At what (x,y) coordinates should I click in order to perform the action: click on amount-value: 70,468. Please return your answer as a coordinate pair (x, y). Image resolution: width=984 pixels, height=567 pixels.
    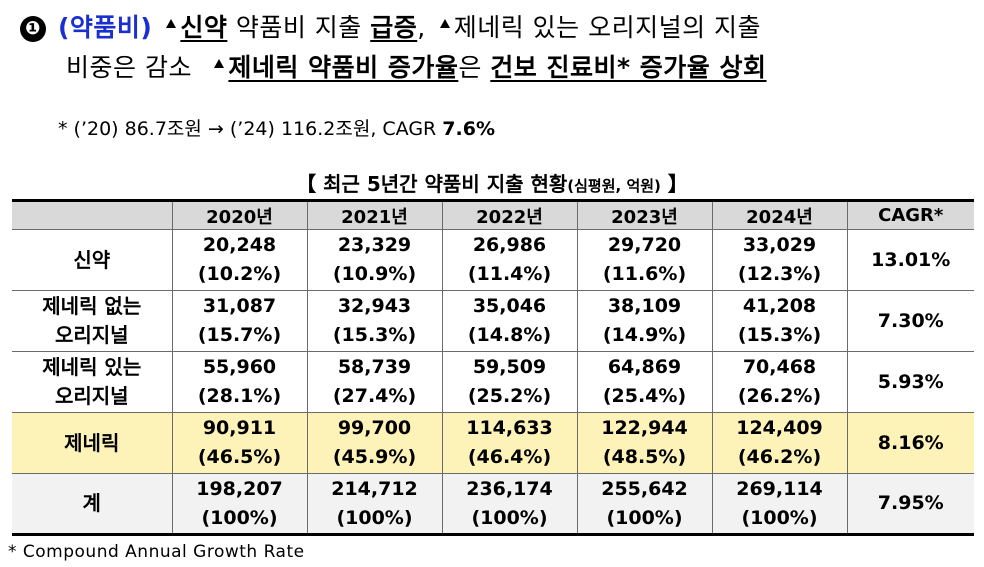
    Looking at the image, I should click on (779, 367).